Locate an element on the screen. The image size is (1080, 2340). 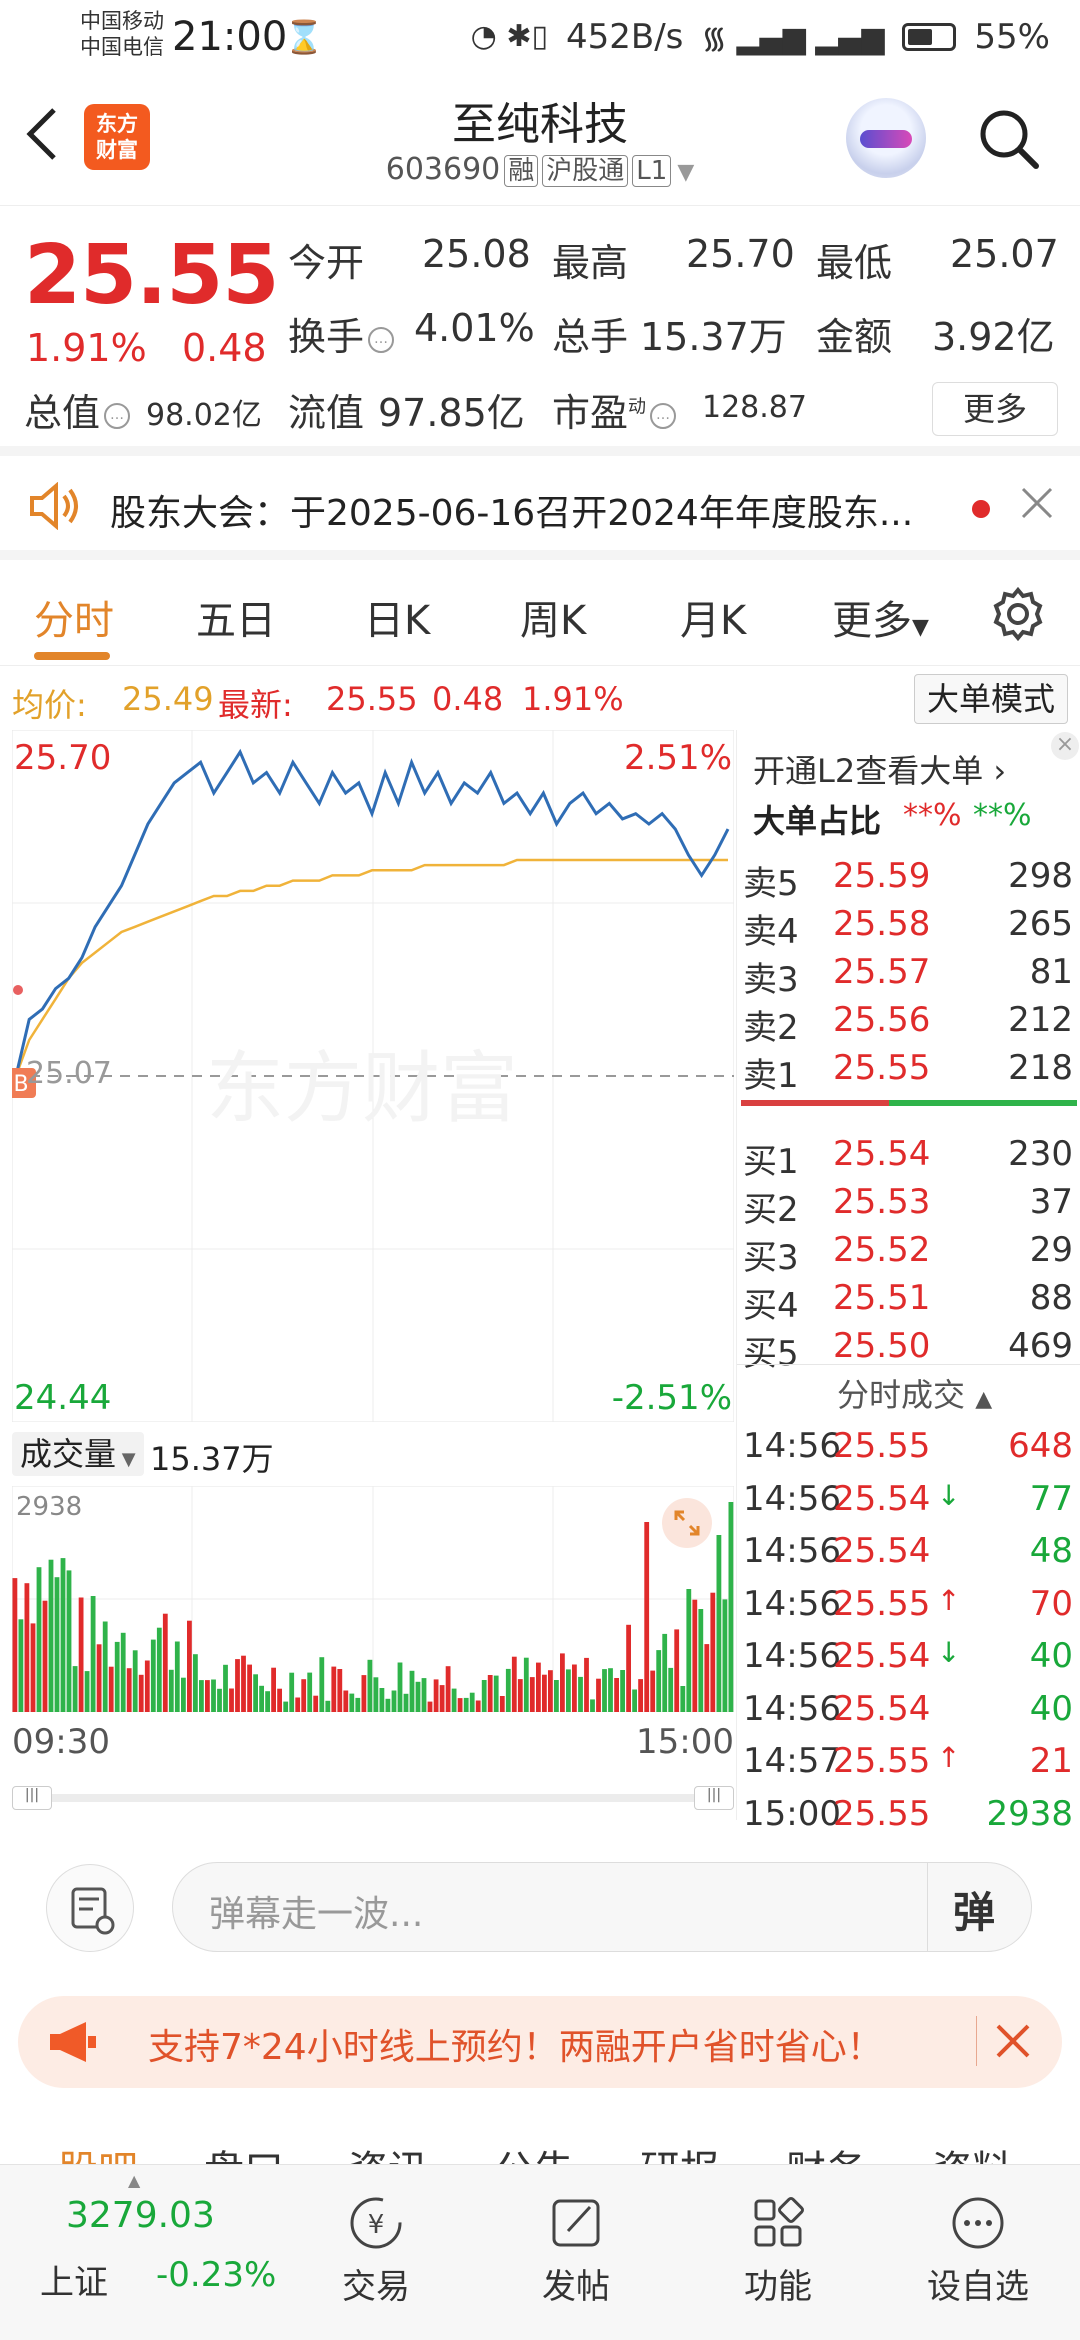
trade-arrow-icon: ↑ is located at coordinates (949, 1600).